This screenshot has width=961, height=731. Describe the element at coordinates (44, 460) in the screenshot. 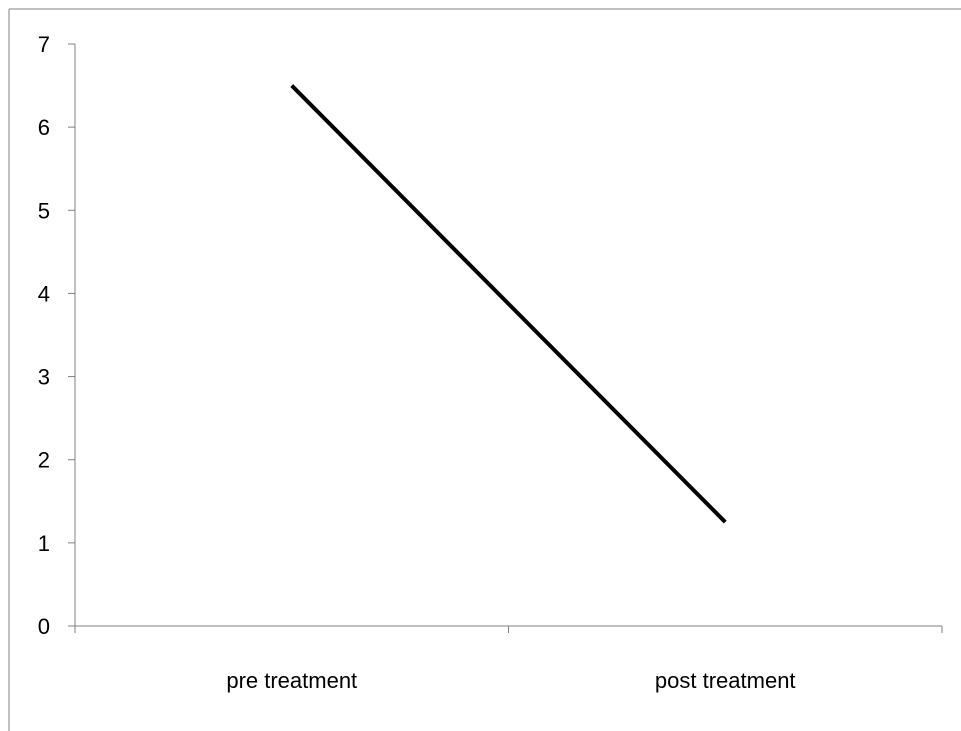

I see `y-tick-label: 2` at that location.